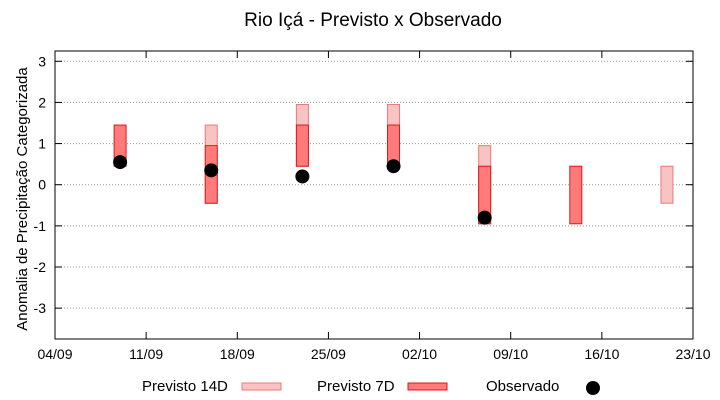  What do you see at coordinates (328, 354) in the screenshot?
I see `x-tick-label: 25/09` at bounding box center [328, 354].